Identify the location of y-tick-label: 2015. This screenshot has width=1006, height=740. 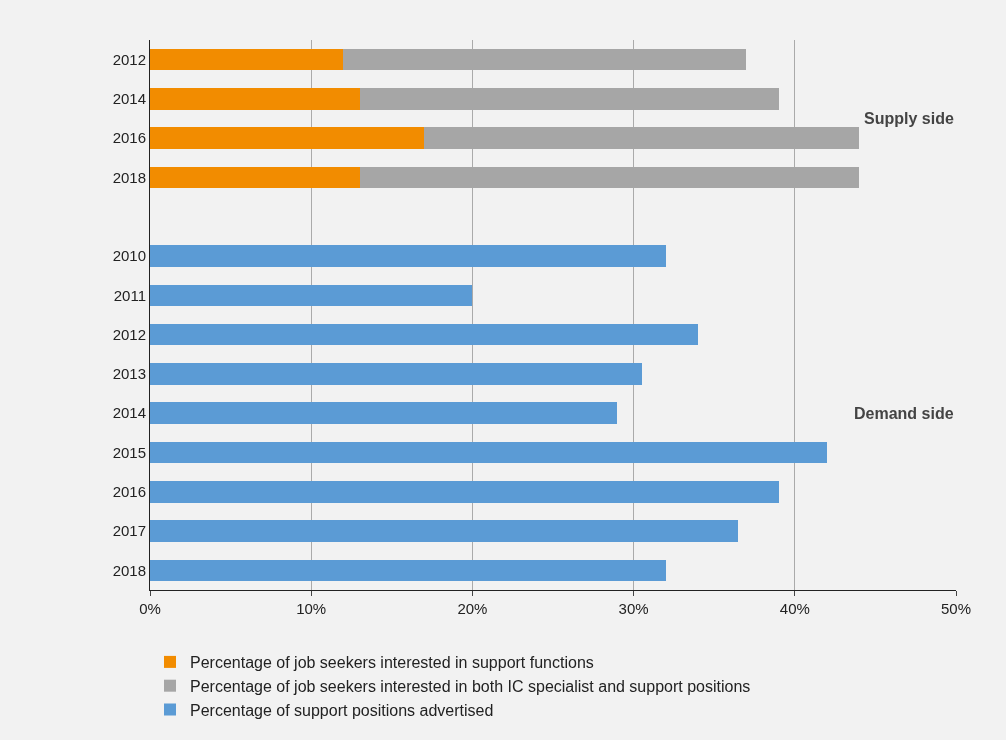
(129, 452).